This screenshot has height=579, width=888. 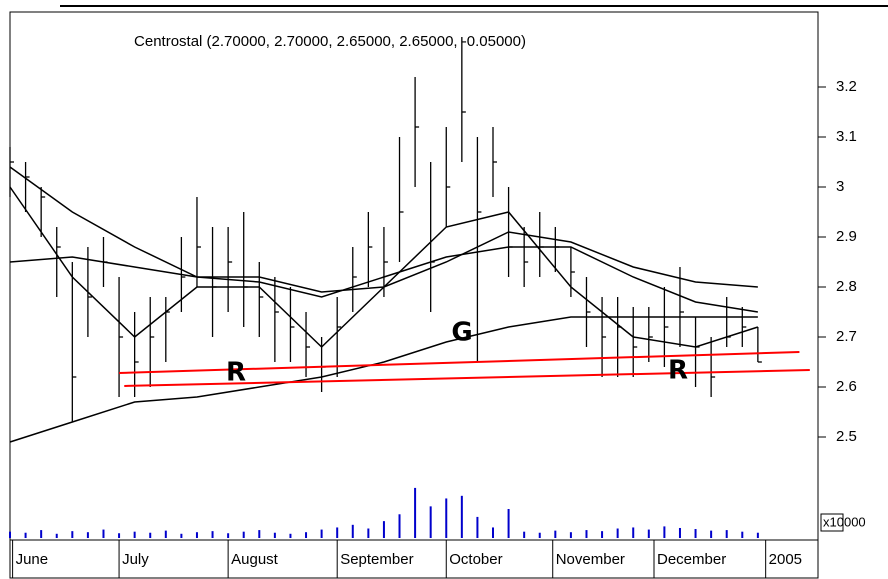 What do you see at coordinates (846, 436) in the screenshot?
I see `y-tick-label: 2.5` at bounding box center [846, 436].